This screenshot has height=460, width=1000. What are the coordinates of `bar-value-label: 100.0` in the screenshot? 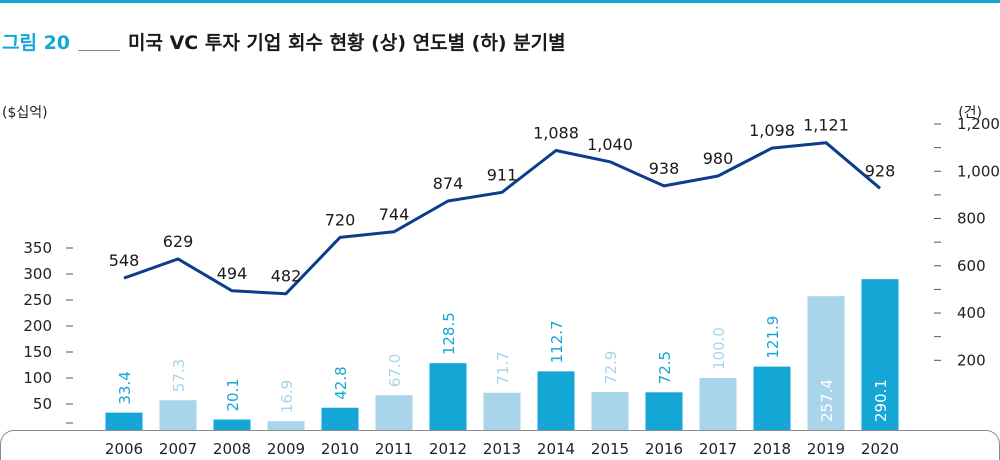 It's located at (719, 348).